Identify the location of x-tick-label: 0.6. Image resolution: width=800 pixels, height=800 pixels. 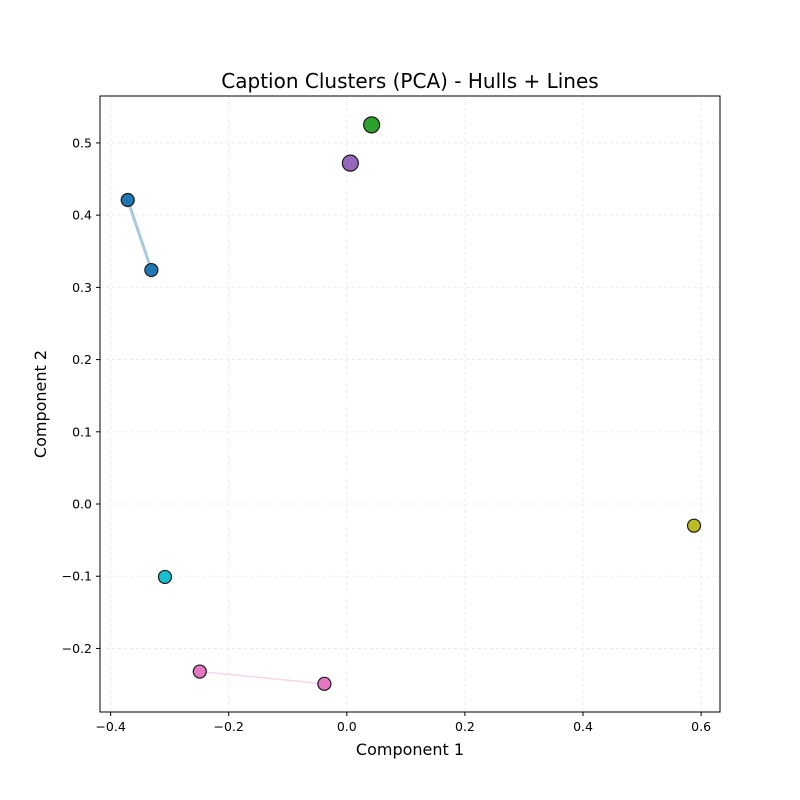
(701, 726).